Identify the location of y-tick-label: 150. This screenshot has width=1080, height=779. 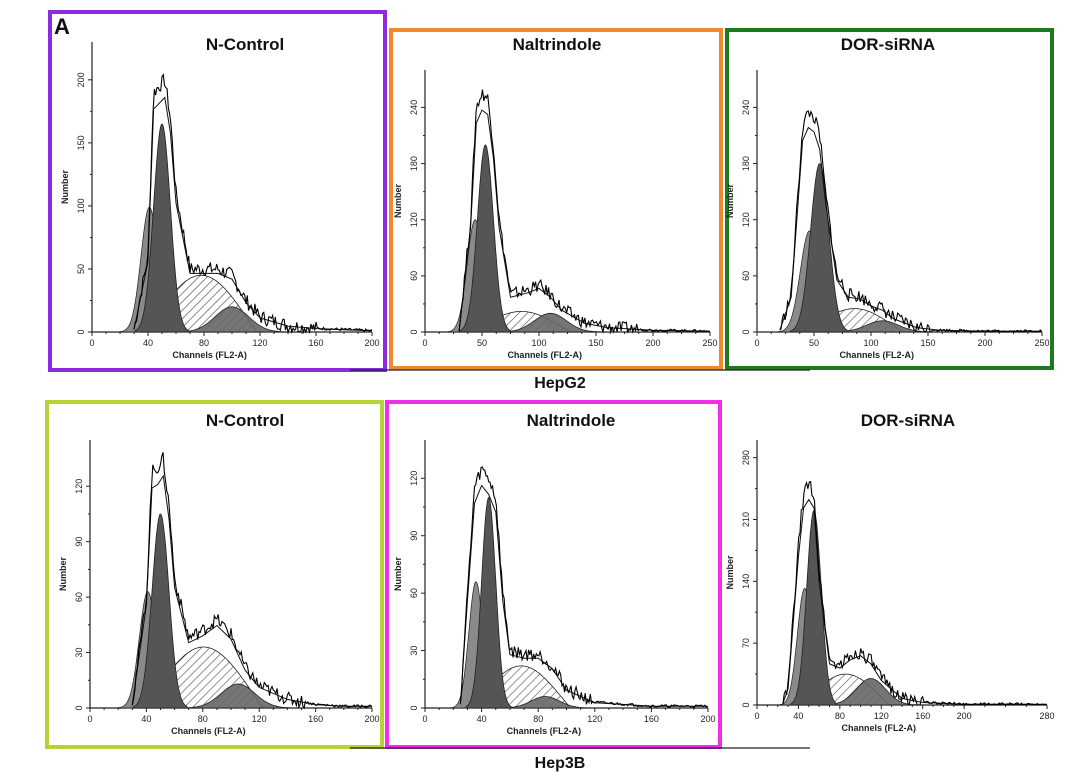
(81, 142).